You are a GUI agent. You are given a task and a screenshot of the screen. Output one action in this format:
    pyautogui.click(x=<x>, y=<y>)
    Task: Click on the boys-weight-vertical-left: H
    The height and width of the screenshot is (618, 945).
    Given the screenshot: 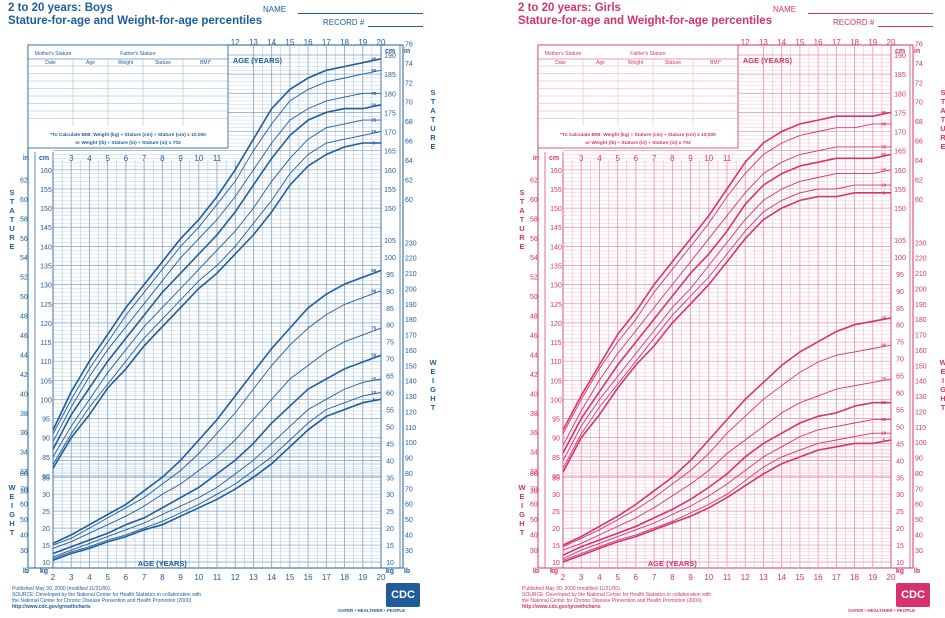 What is the action you would take?
    pyautogui.click(x=11, y=523)
    